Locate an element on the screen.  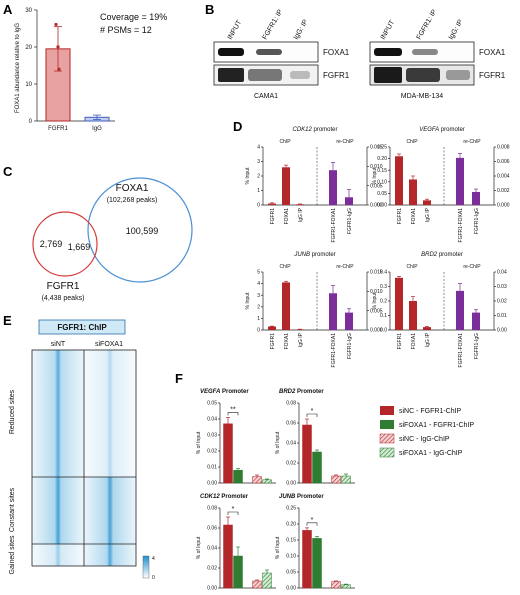
venn-only-foxa1: 100,599 is located at coordinates (142, 231).